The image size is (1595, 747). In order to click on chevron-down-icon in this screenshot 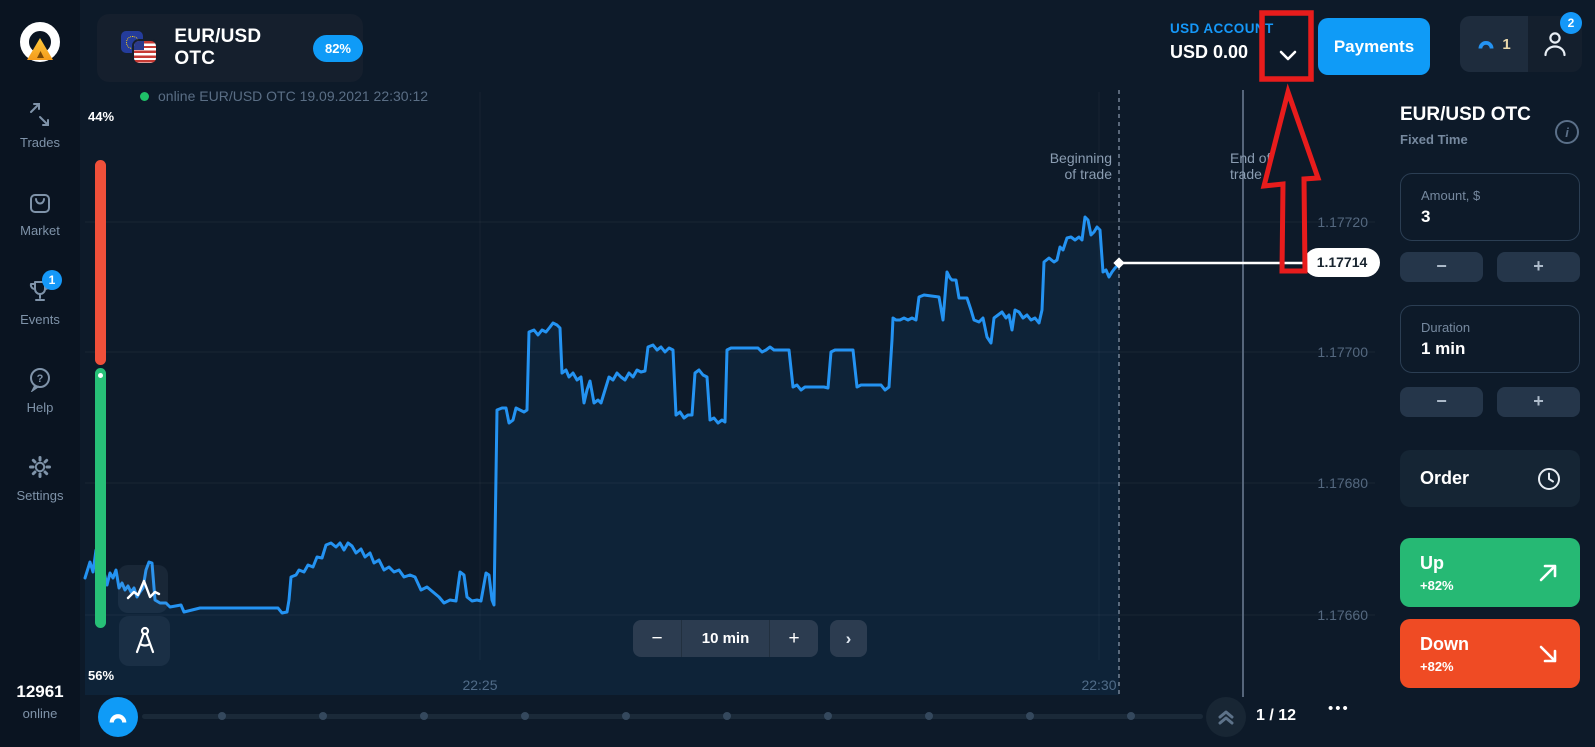, I will do `click(1288, 58)`.